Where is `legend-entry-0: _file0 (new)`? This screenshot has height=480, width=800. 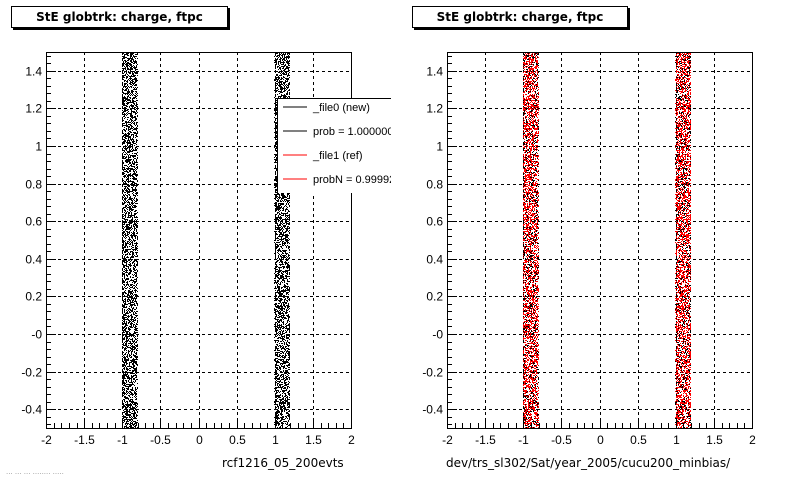
legend-entry-0: _file0 (new) is located at coordinates (341, 108).